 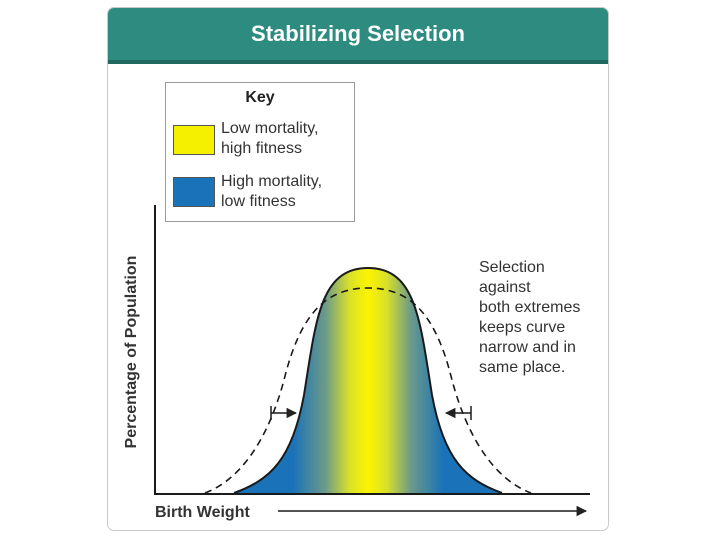 What do you see at coordinates (270, 128) in the screenshot?
I see `low-mortality-line1: Low mortality,` at bounding box center [270, 128].